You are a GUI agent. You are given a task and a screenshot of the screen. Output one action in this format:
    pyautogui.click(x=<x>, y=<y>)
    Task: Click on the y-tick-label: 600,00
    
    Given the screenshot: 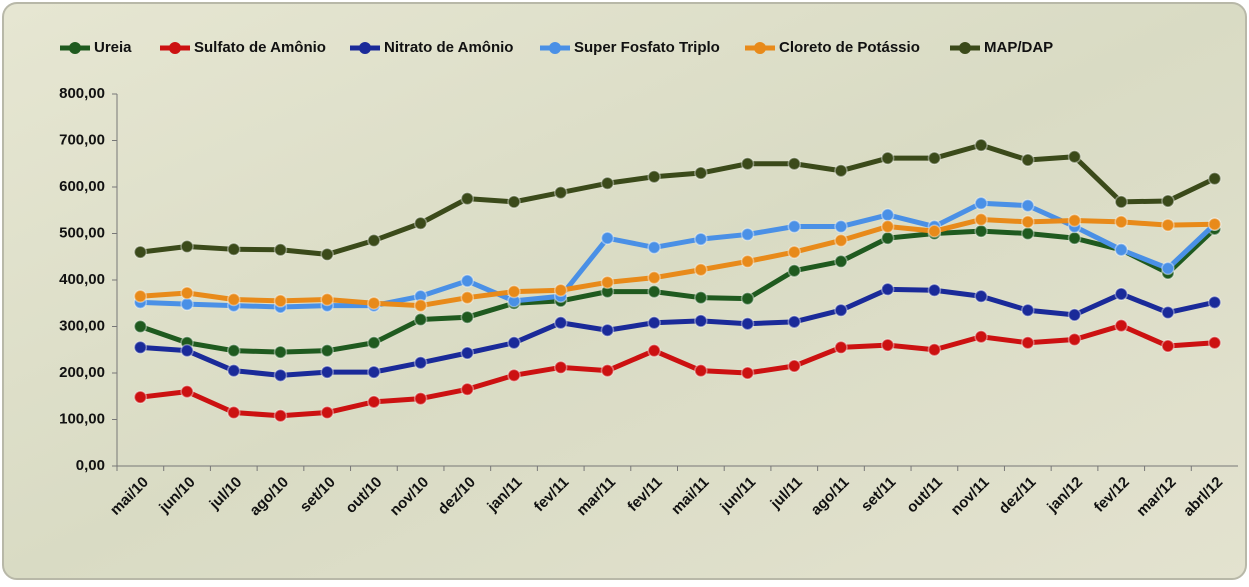 What is the action you would take?
    pyautogui.click(x=82, y=186)
    